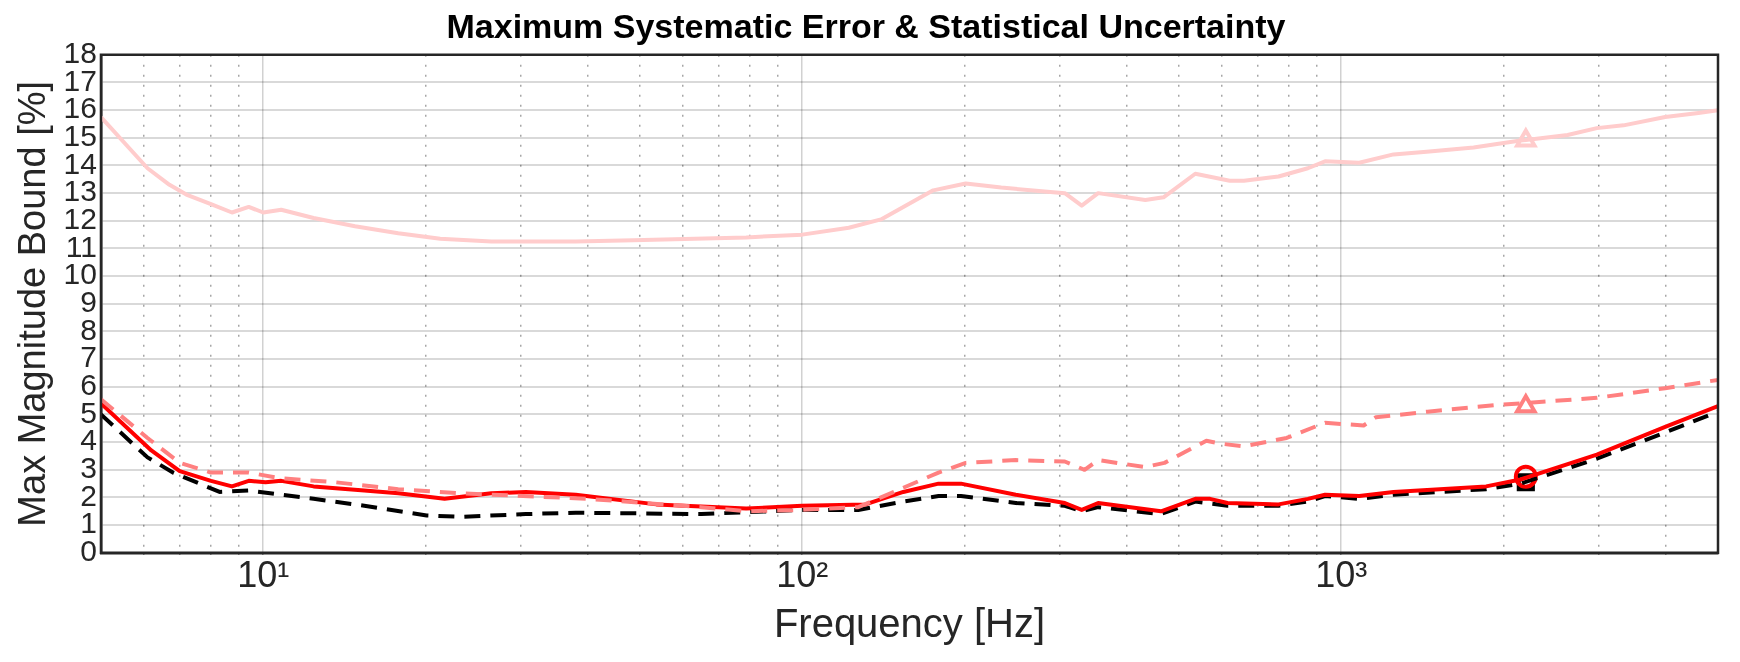 This screenshot has width=1740, height=662. Describe the element at coordinates (32, 303) in the screenshot. I see `y-axis-title: Max Magnitude Bound [%]` at that location.